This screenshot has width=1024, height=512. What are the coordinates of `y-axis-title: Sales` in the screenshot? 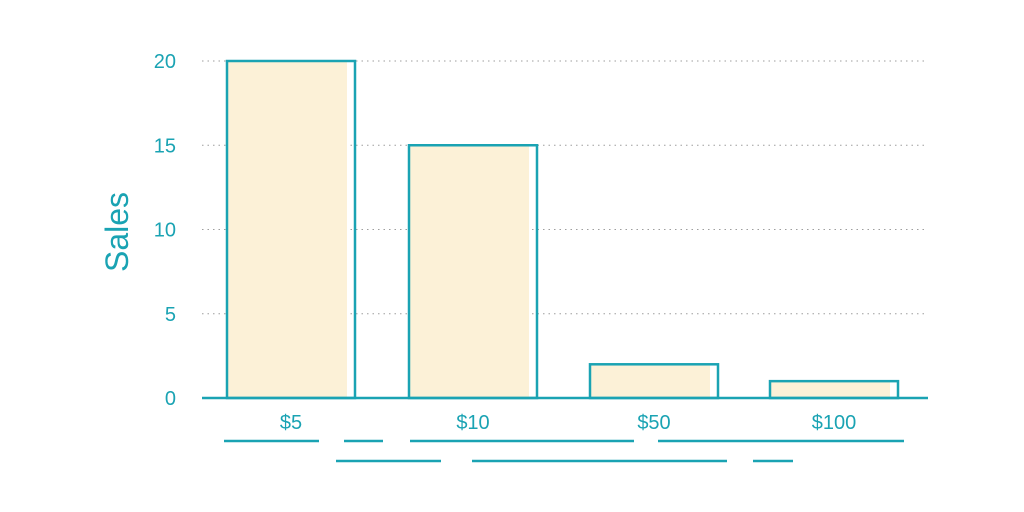 It's located at (117, 232).